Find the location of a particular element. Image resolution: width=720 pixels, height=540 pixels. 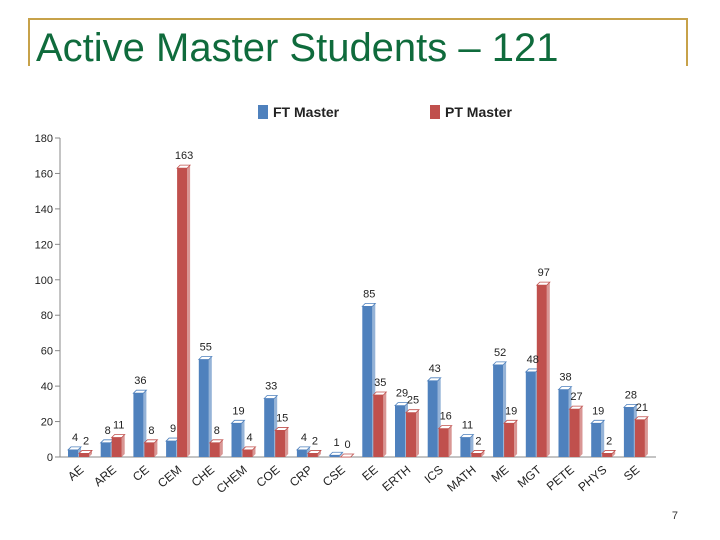

frame-top-line is located at coordinates (358, 19).